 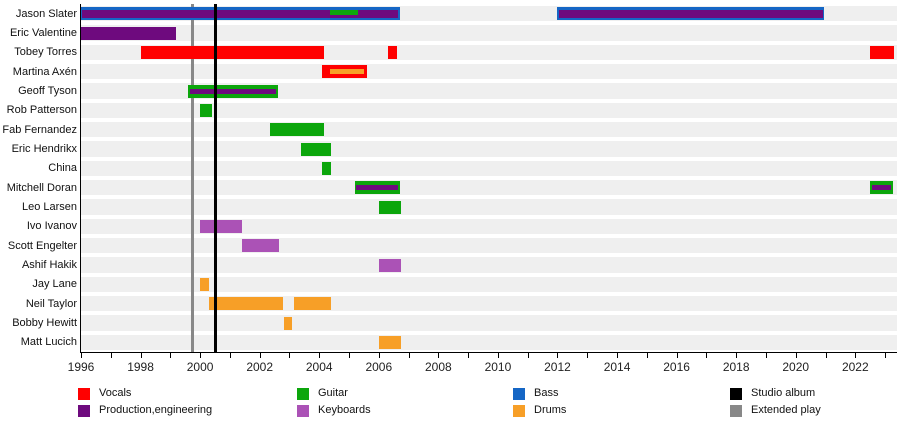 What do you see at coordinates (140, 367) in the screenshot?
I see `x-tick-label: 1998` at bounding box center [140, 367].